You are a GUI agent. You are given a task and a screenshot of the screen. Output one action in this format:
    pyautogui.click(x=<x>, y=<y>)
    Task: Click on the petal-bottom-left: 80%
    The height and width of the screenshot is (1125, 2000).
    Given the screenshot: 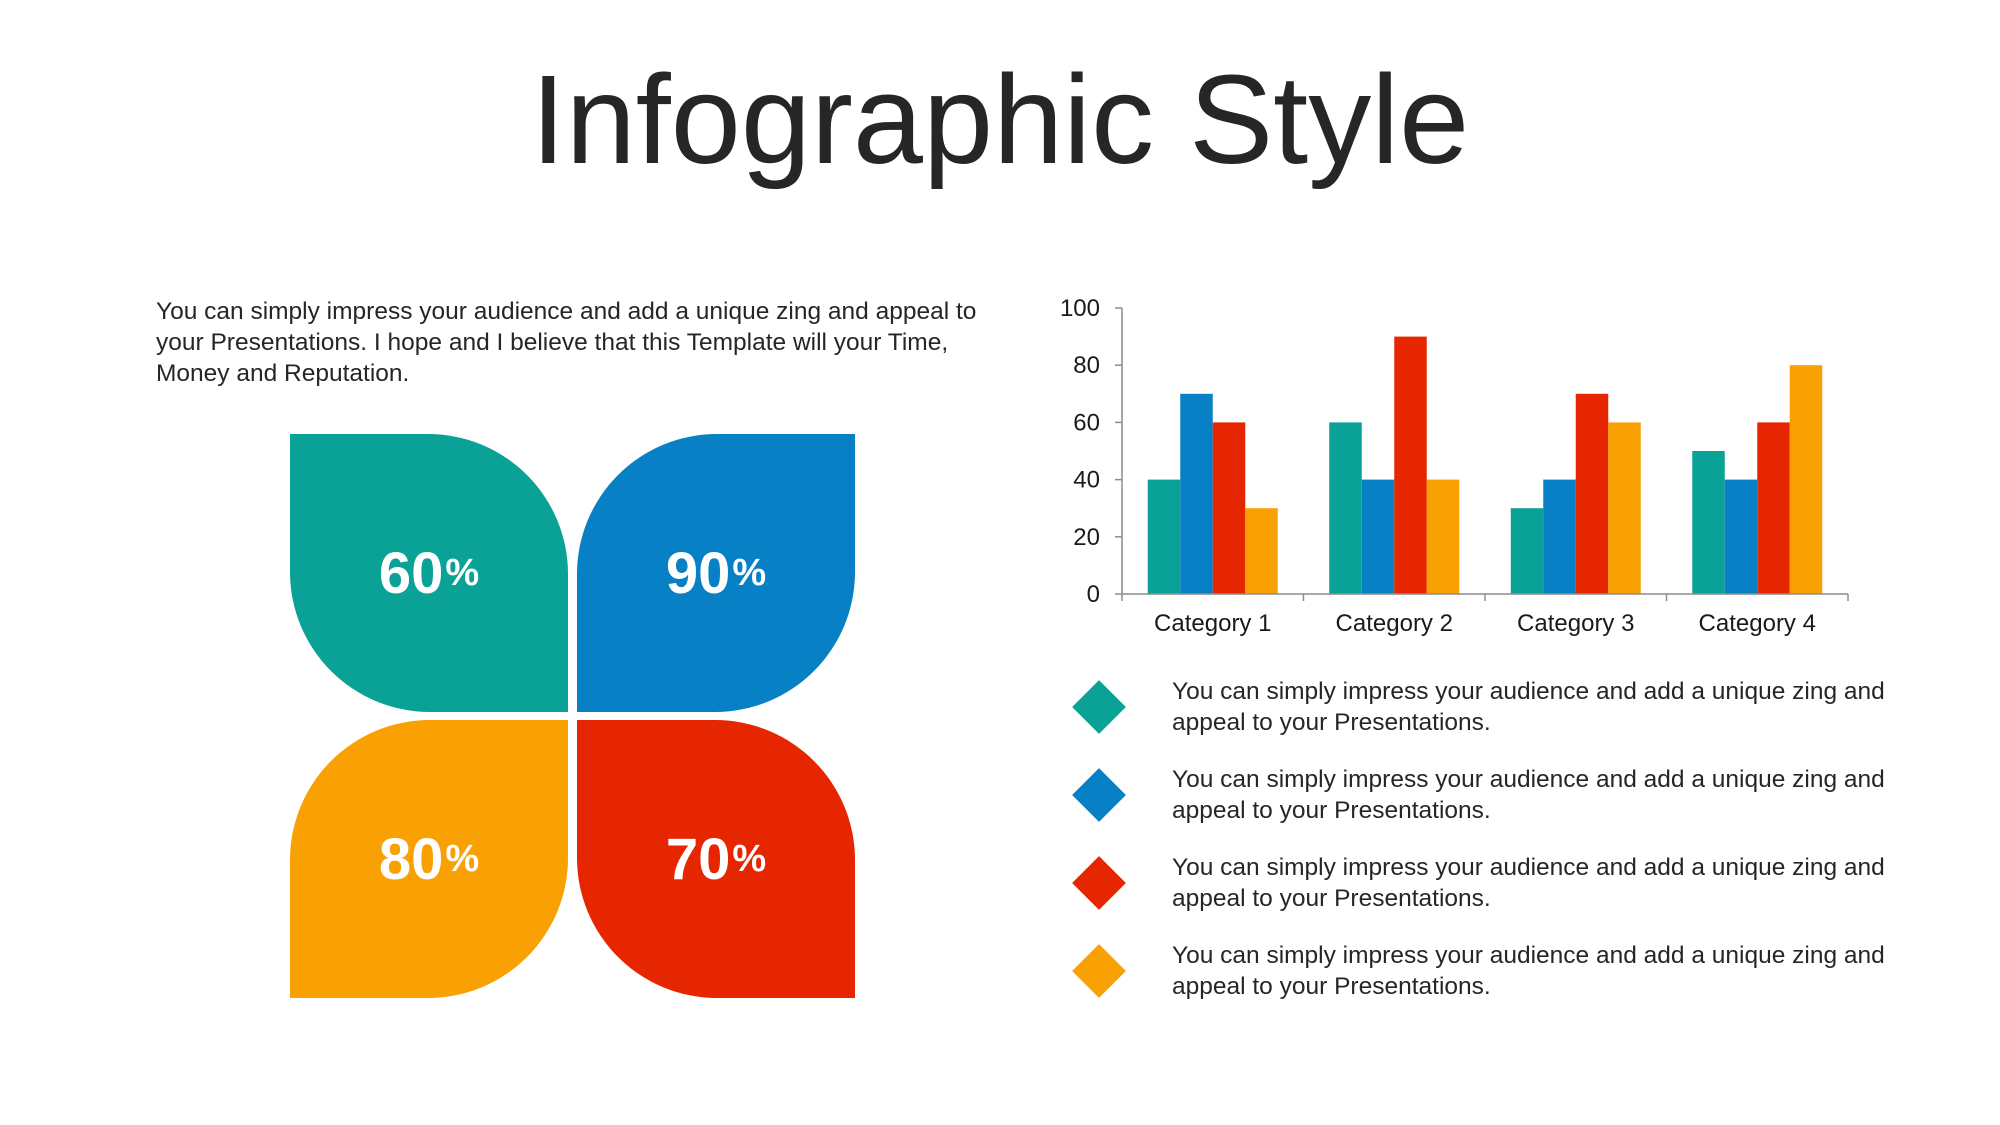 What is the action you would take?
    pyautogui.click(x=429, y=859)
    